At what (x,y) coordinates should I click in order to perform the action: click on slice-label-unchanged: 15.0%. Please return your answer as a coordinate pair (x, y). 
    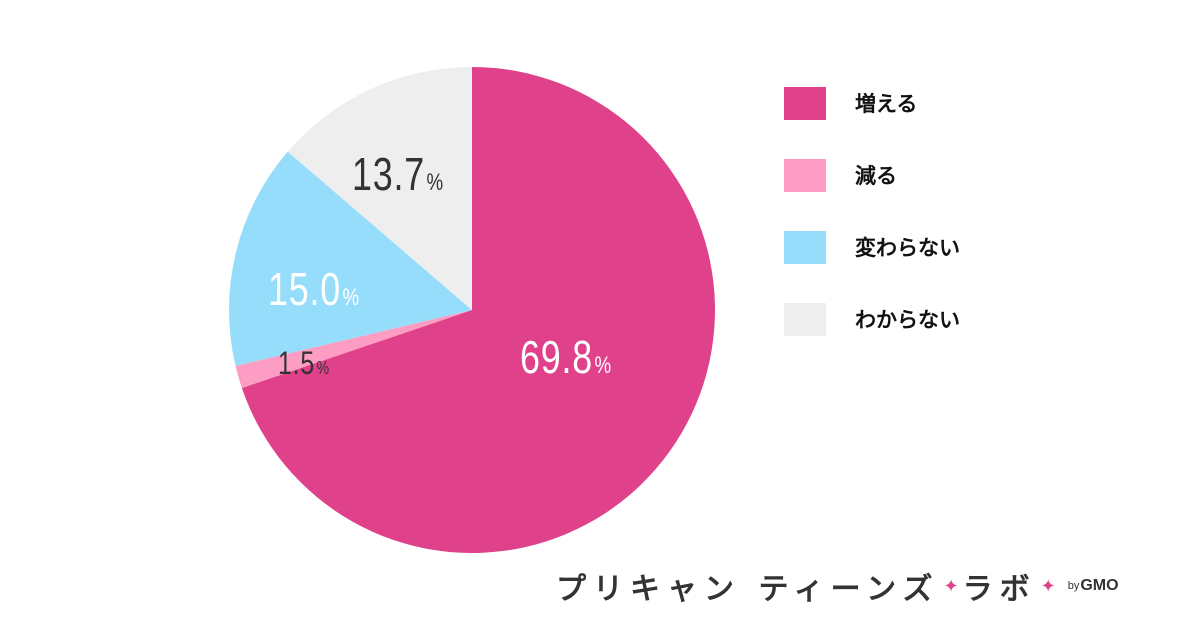
    Looking at the image, I should click on (314, 289).